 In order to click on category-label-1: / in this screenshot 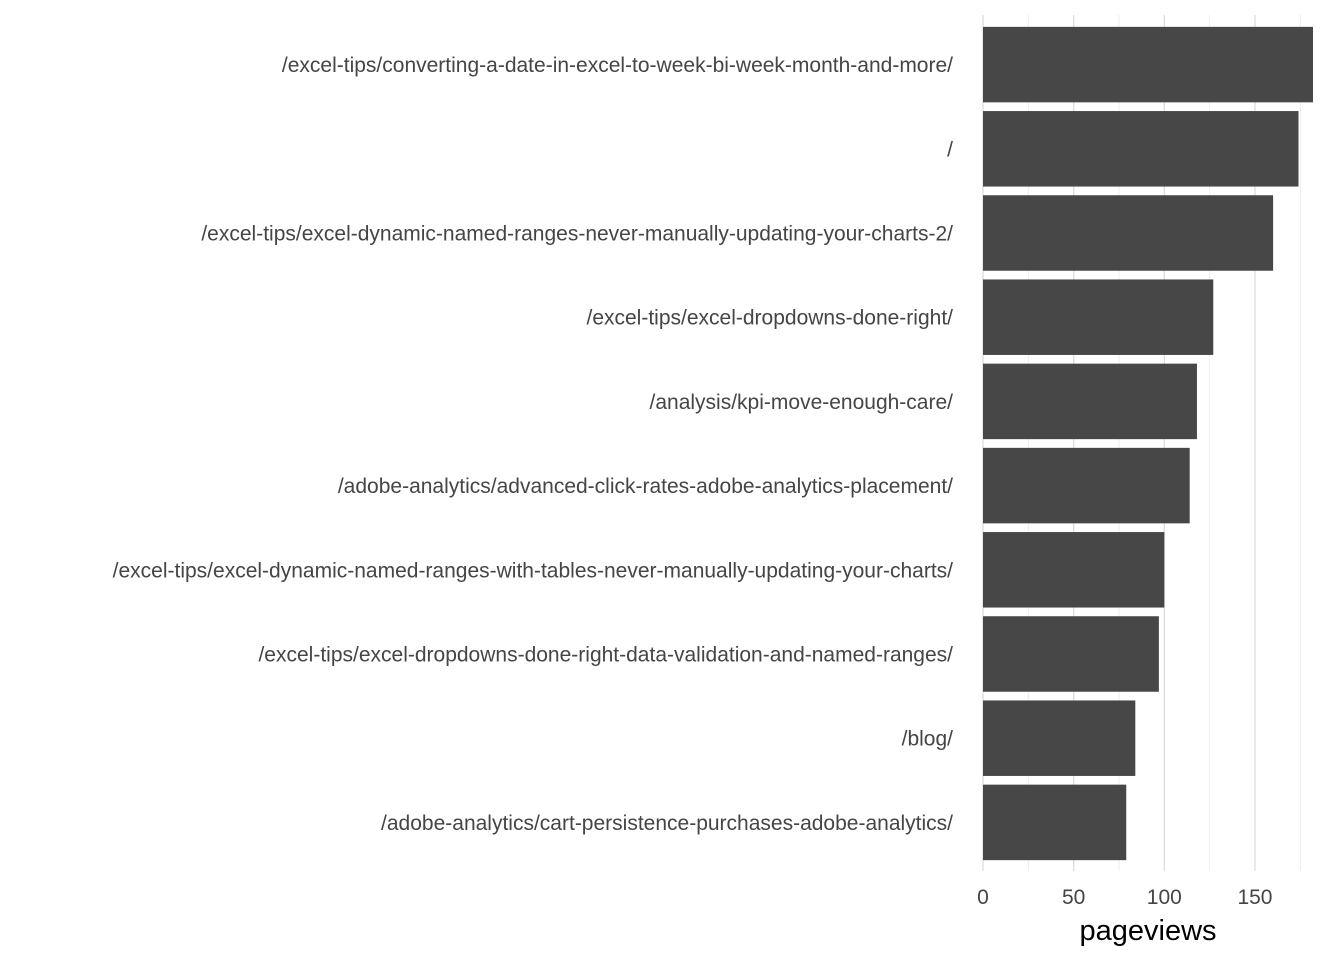, I will do `click(950, 149)`.